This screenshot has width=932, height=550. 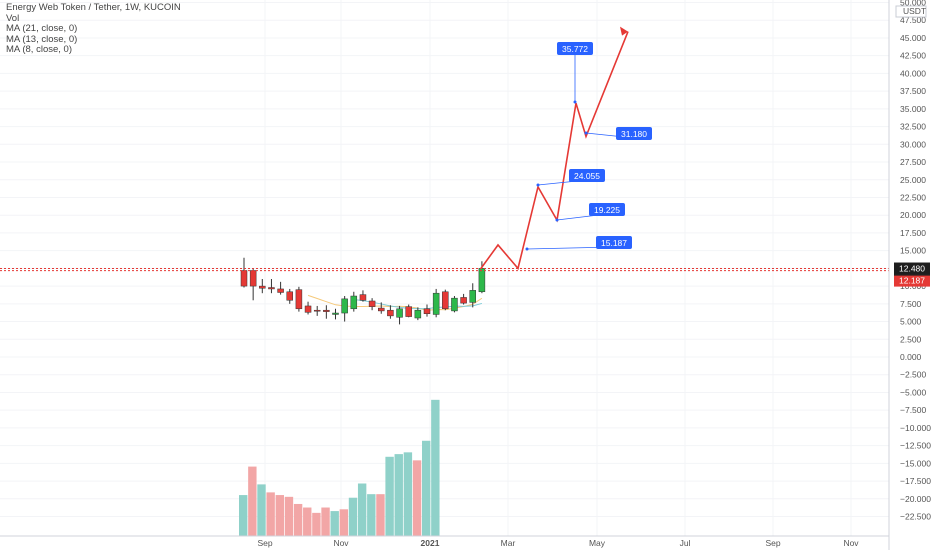 I want to click on price-tick-label: 42.500, so click(x=913, y=56).